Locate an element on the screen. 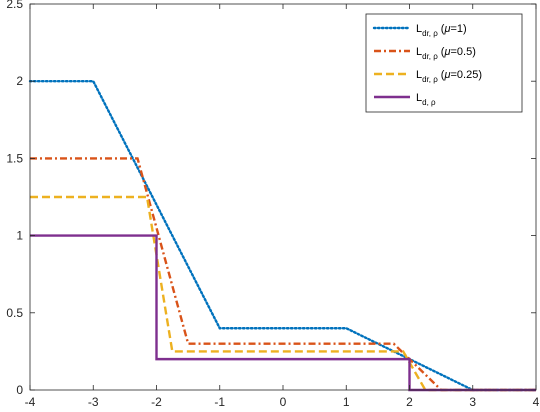 The height and width of the screenshot is (412, 540). legend-label-4: Ld, ρ is located at coordinates (426, 99).